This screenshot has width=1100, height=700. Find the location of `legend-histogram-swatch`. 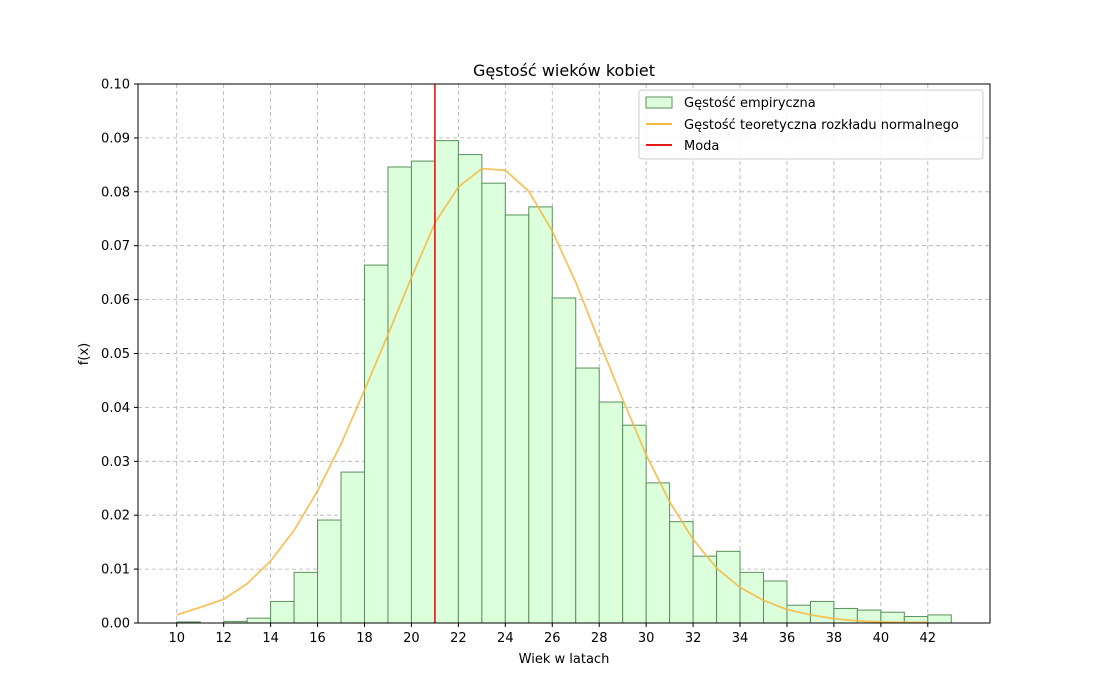

legend-histogram-swatch is located at coordinates (659, 102).